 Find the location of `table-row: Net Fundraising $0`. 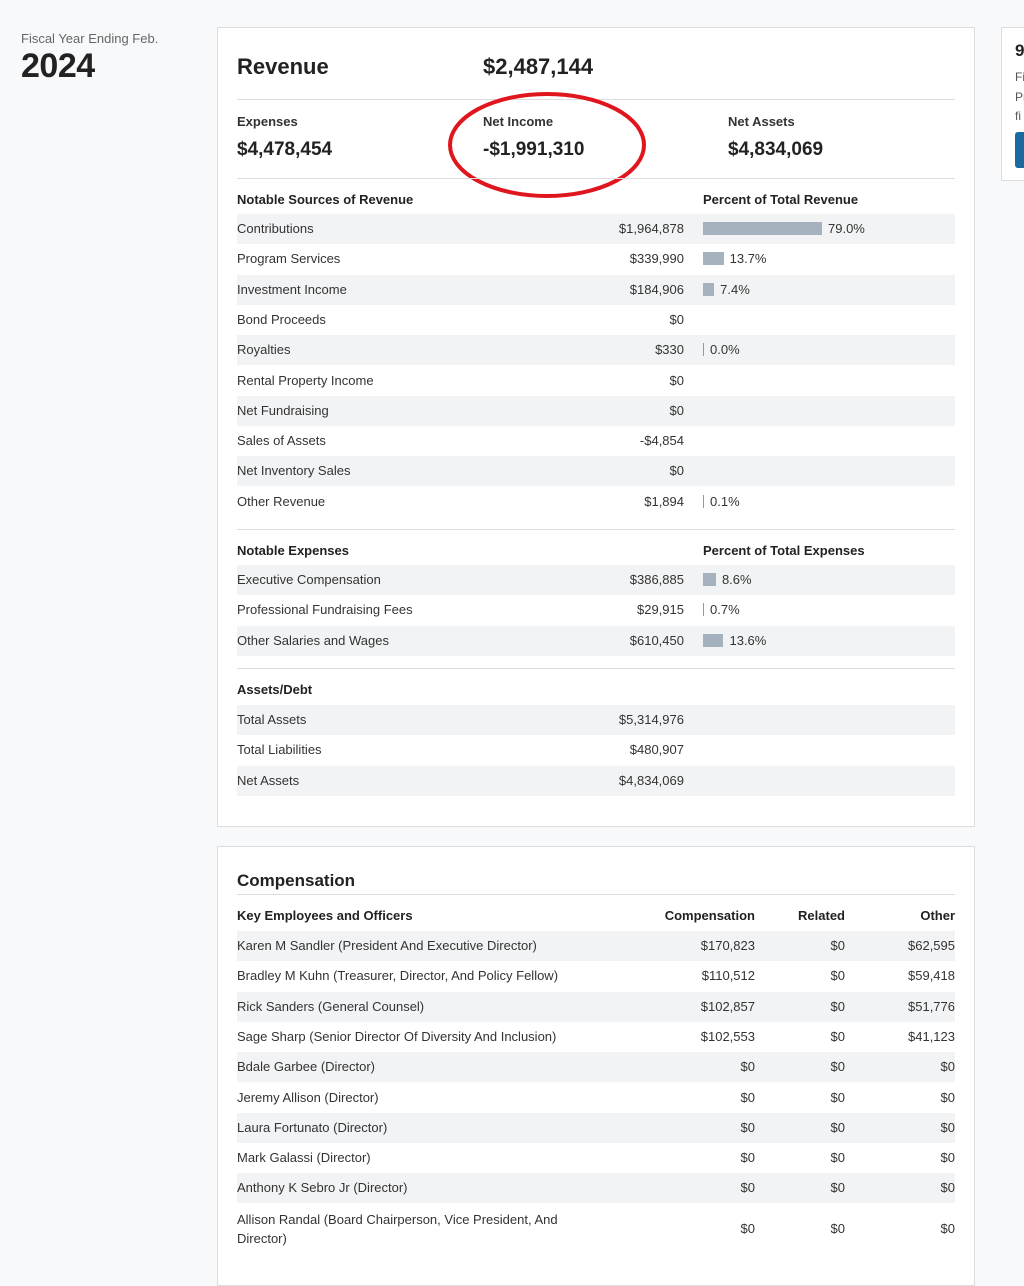

table-row: Net Fundraising $0 is located at coordinates (596, 410).